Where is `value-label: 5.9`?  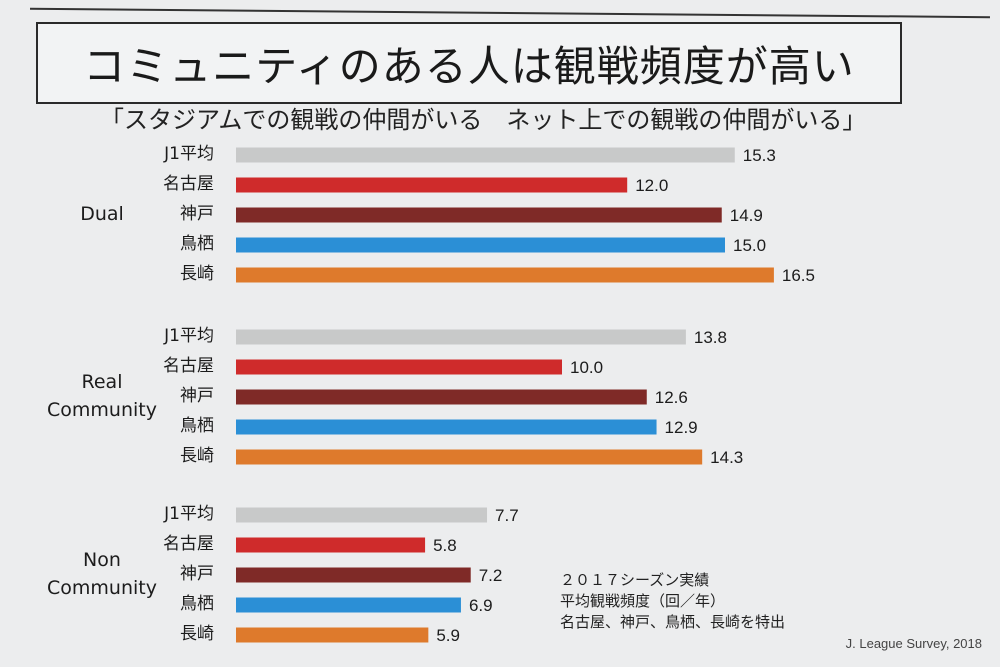
value-label: 5.9 is located at coordinates (448, 635).